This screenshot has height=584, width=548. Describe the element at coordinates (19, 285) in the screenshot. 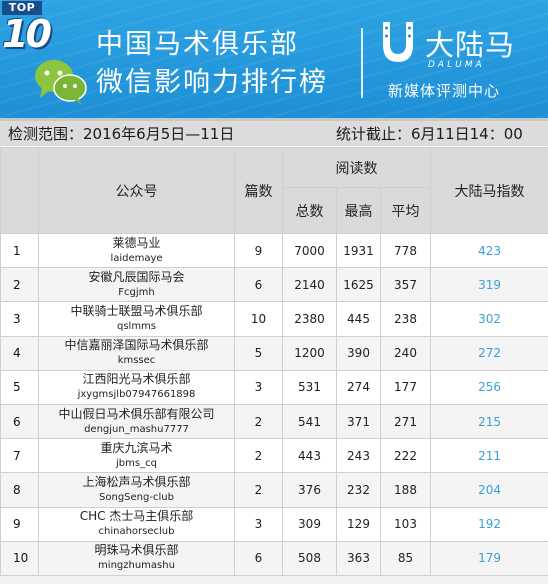

I see `rank-cell: 2` at that location.